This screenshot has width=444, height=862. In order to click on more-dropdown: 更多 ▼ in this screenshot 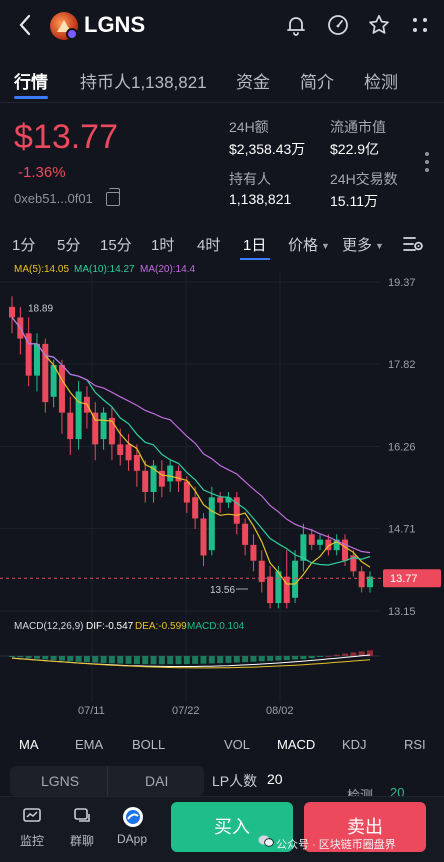, I will do `click(363, 244)`.